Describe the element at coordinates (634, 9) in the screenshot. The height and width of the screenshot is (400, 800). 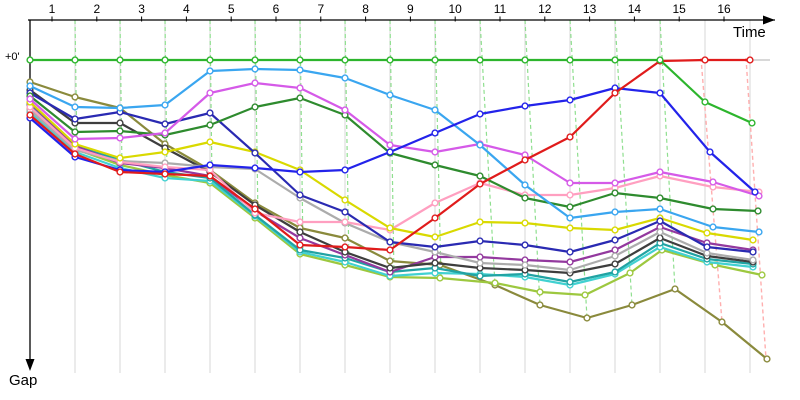
I see `x-tick-label: 14` at that location.